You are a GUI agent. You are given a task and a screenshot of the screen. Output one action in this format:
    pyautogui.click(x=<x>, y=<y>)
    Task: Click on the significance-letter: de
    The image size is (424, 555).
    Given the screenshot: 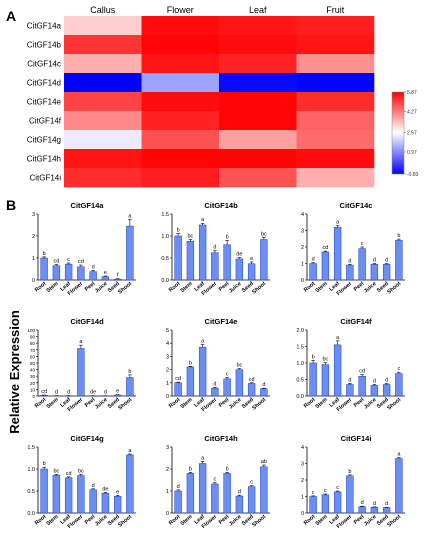 What is the action you would take?
    pyautogui.click(x=239, y=255)
    